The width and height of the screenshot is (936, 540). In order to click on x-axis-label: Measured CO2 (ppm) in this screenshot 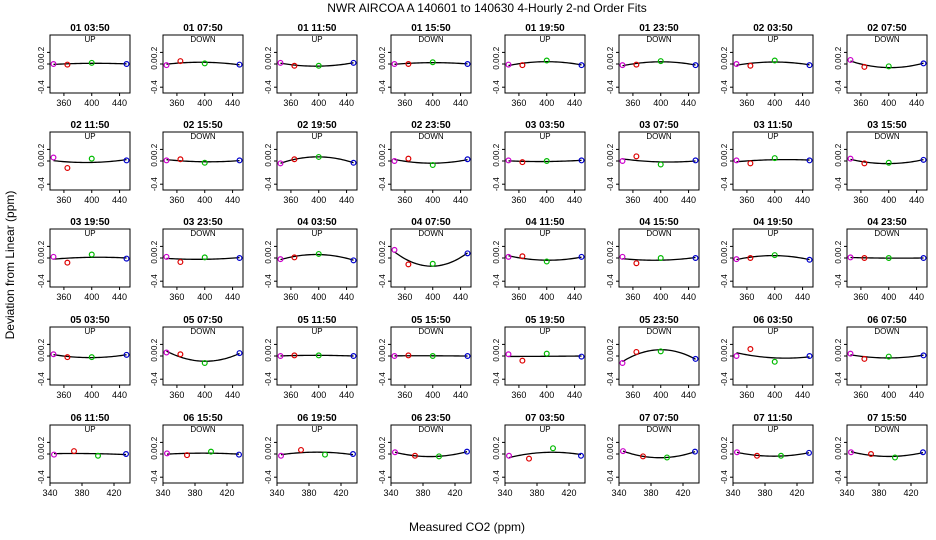, I will do `click(467, 527)`.